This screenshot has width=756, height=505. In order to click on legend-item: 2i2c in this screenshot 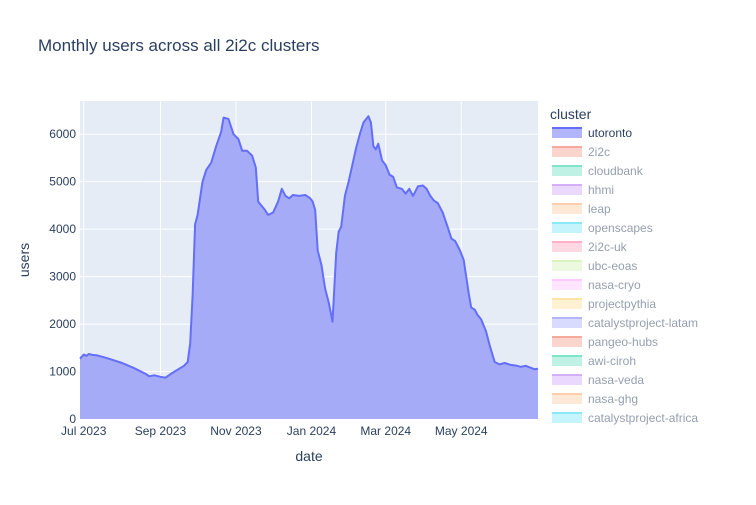, I will do `click(581, 152)`.